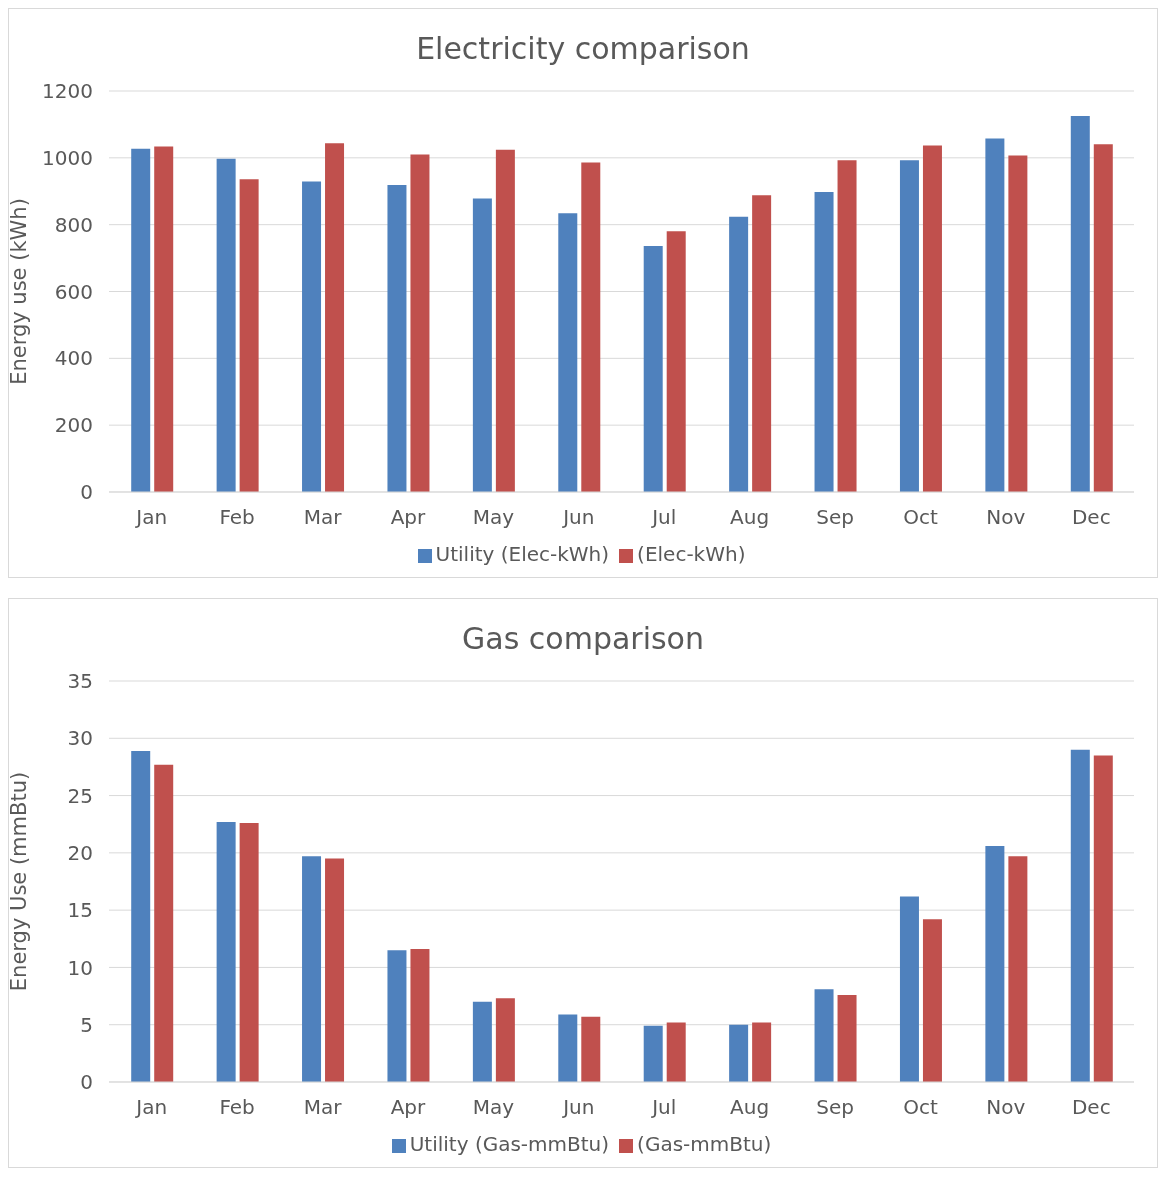 This screenshot has width=1169, height=1187. Describe the element at coordinates (509, 1144) in the screenshot. I see `legend-label: Utility (Gas-mmBtu)` at that location.